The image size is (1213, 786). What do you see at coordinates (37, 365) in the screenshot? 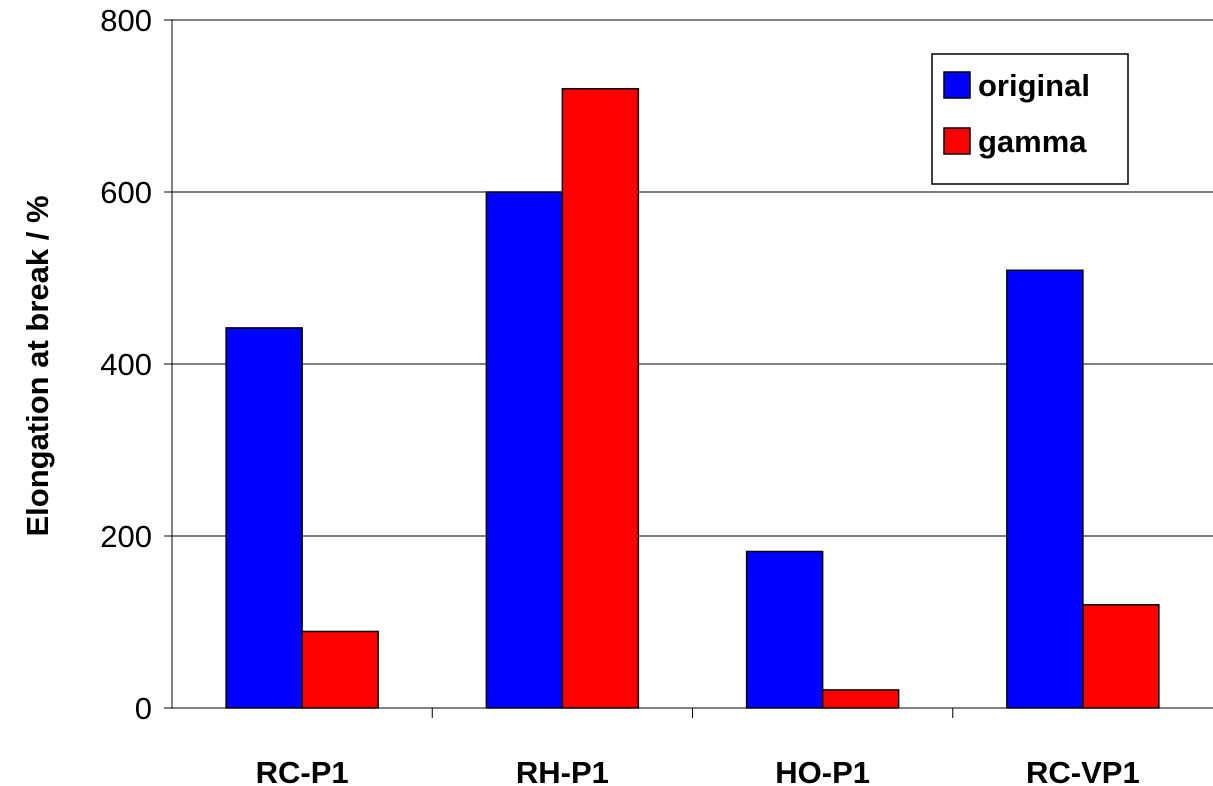
I see `y-axis-title: Elongation at break / %` at bounding box center [37, 365].